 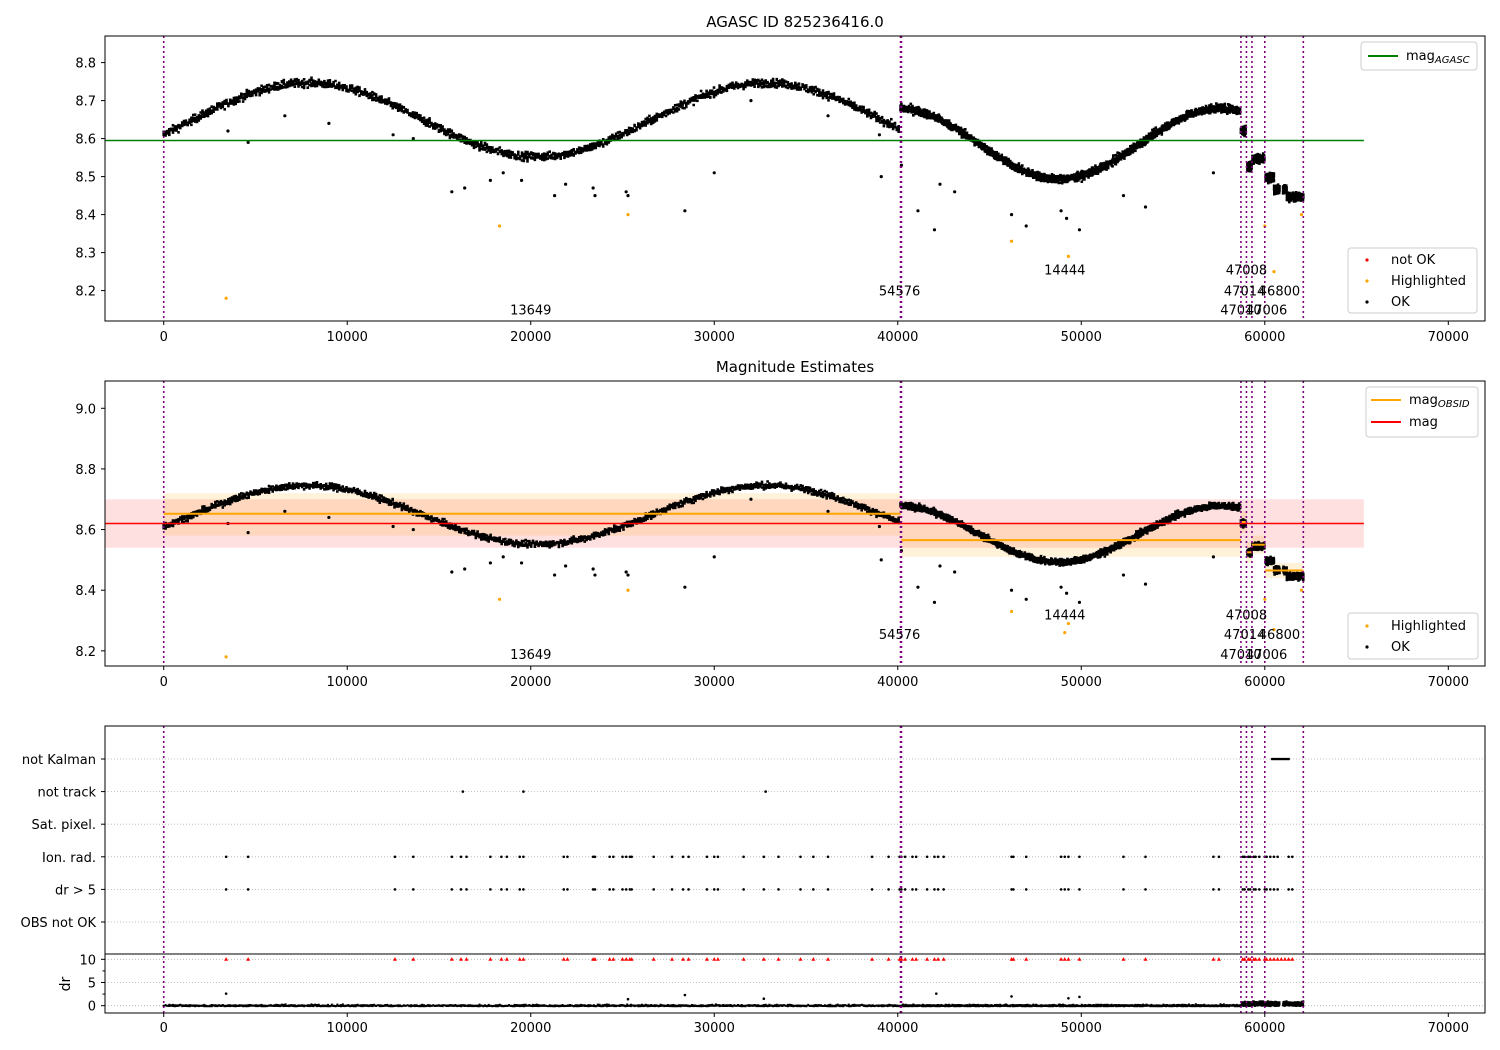 What do you see at coordinates (1240, 311) in the screenshot?
I see `obsid-label-47010: 47010` at bounding box center [1240, 311].